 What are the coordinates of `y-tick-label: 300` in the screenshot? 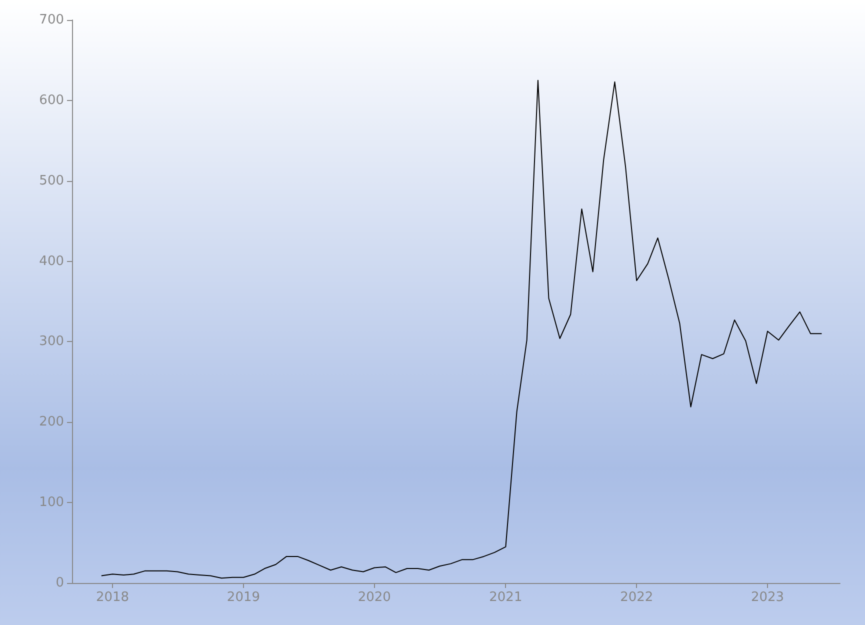 It's located at (51, 342).